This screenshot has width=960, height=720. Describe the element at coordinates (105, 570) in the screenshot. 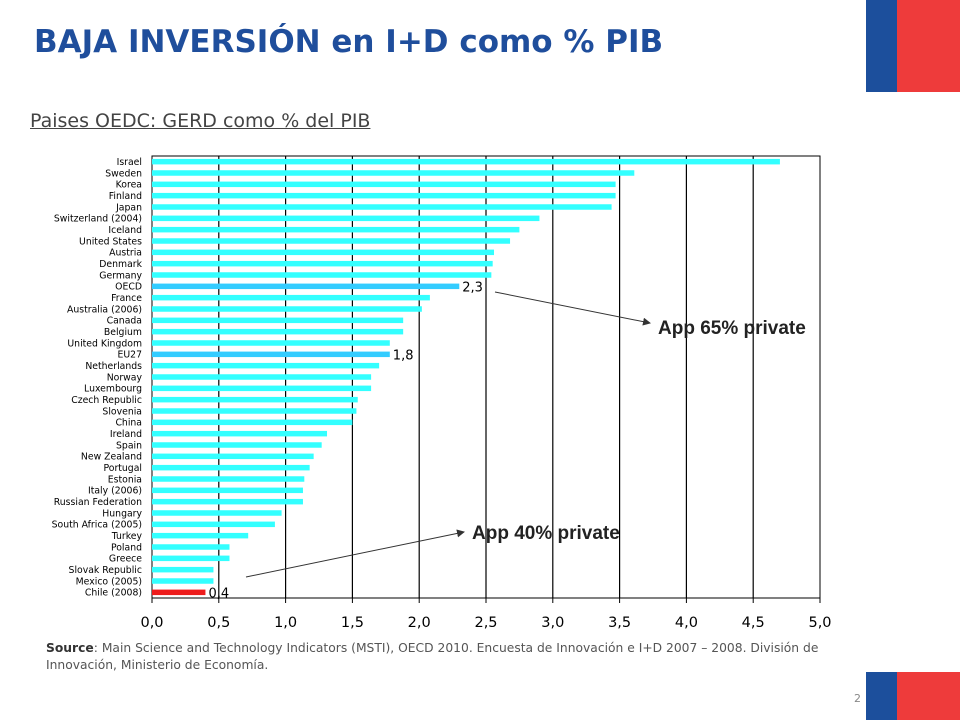

I see `y-tick-label: Slovak Republic` at that location.